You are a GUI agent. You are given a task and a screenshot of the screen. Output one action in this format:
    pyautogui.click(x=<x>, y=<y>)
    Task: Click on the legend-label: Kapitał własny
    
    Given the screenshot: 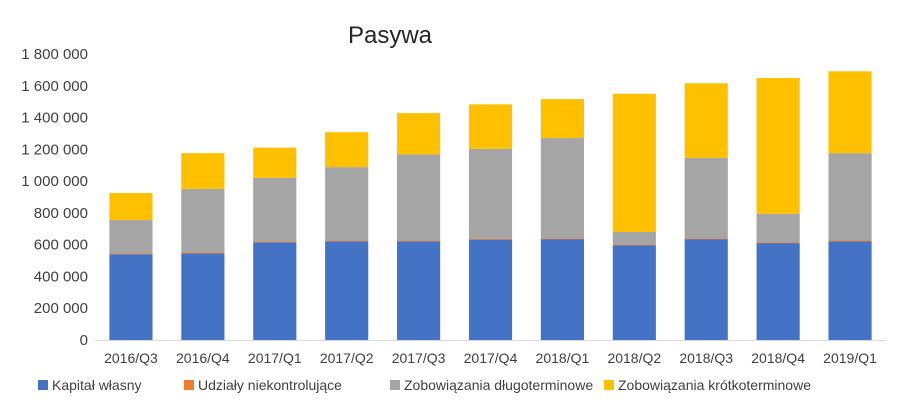 What is the action you would take?
    pyautogui.click(x=97, y=385)
    